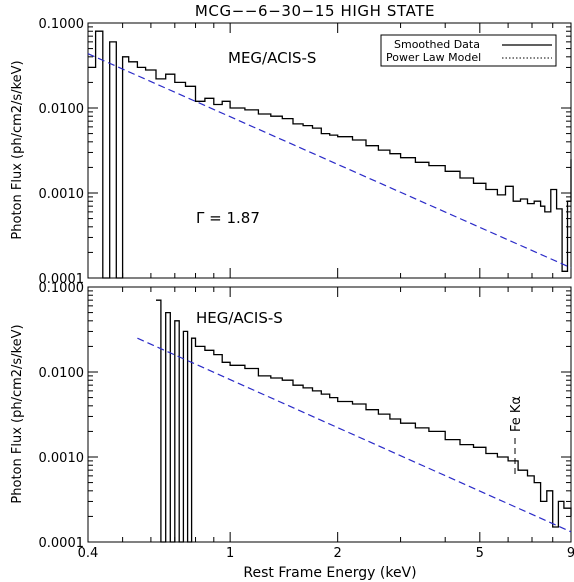 The height and width of the screenshot is (582, 574). What do you see at coordinates (315, 11) in the screenshot?
I see `figure-title: MCG−−6−30−15 HIGH STATE` at bounding box center [315, 11].